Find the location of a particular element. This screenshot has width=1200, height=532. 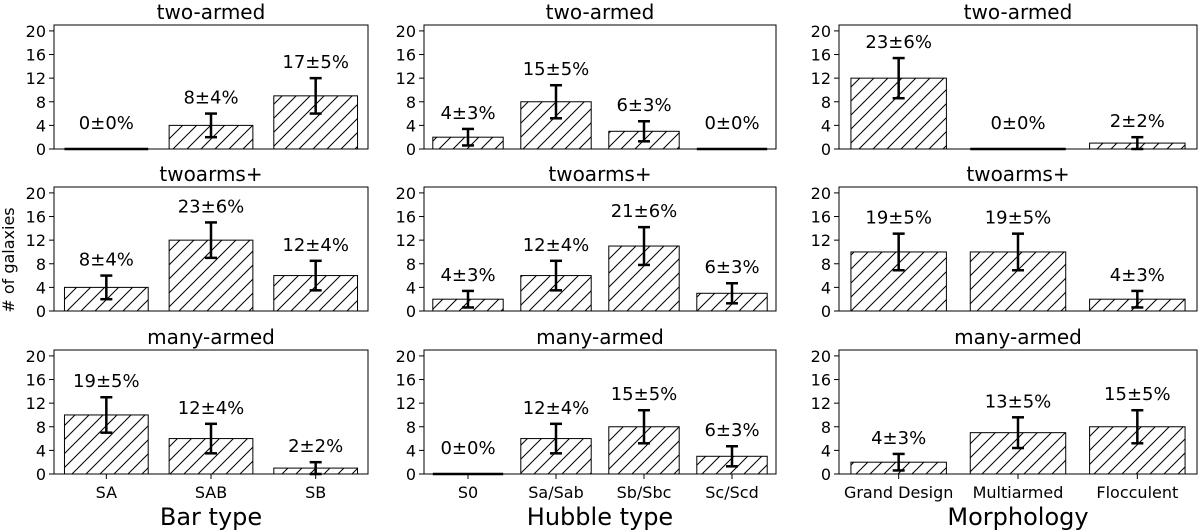

x-tick-label: Flocculent is located at coordinates (1137, 492).